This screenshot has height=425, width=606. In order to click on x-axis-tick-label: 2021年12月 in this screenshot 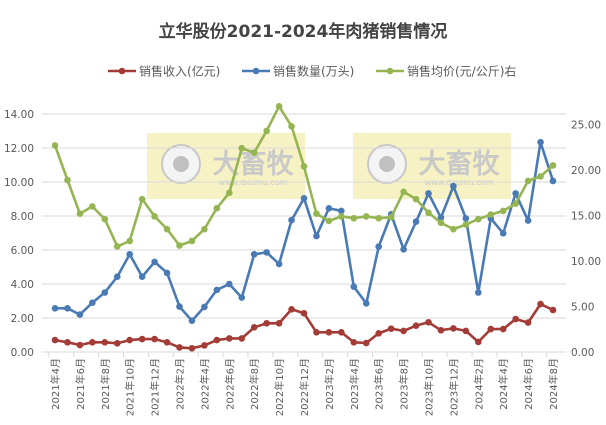, I will do `click(155, 387)`.